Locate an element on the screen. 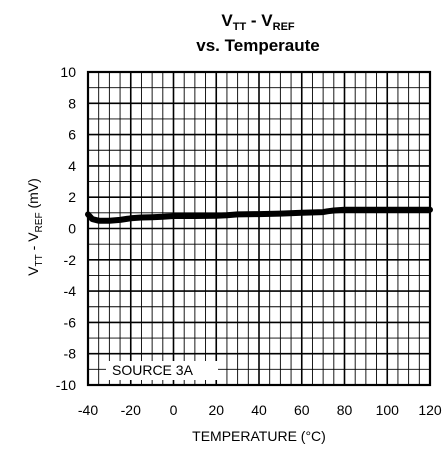  series-line is located at coordinates (259, 215).